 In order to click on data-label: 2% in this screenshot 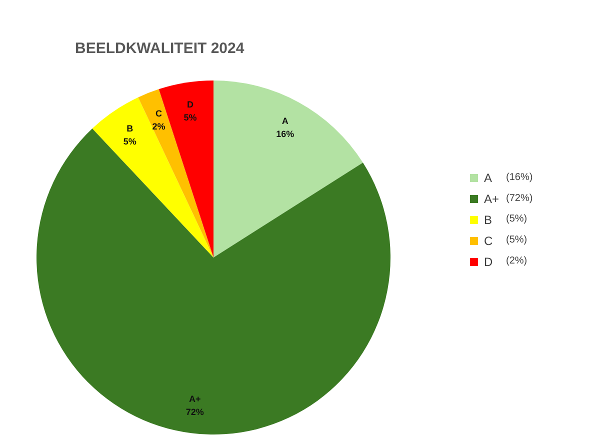, I will do `click(159, 126)`.